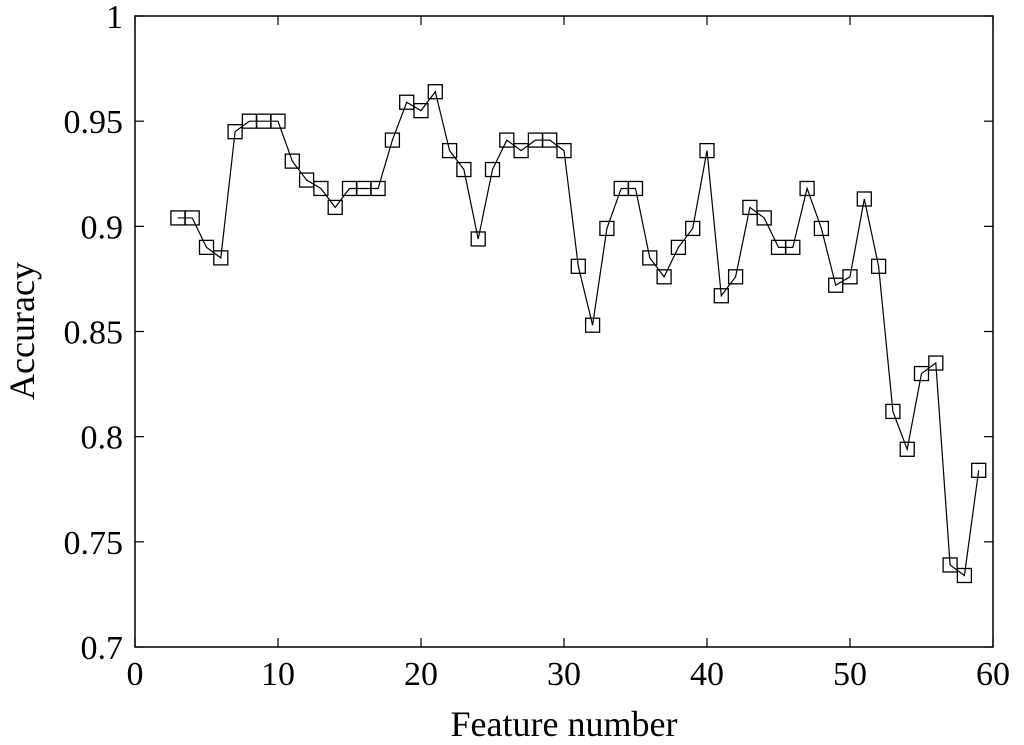  What do you see at coordinates (564, 674) in the screenshot?
I see `x-tick-label: 30` at bounding box center [564, 674].